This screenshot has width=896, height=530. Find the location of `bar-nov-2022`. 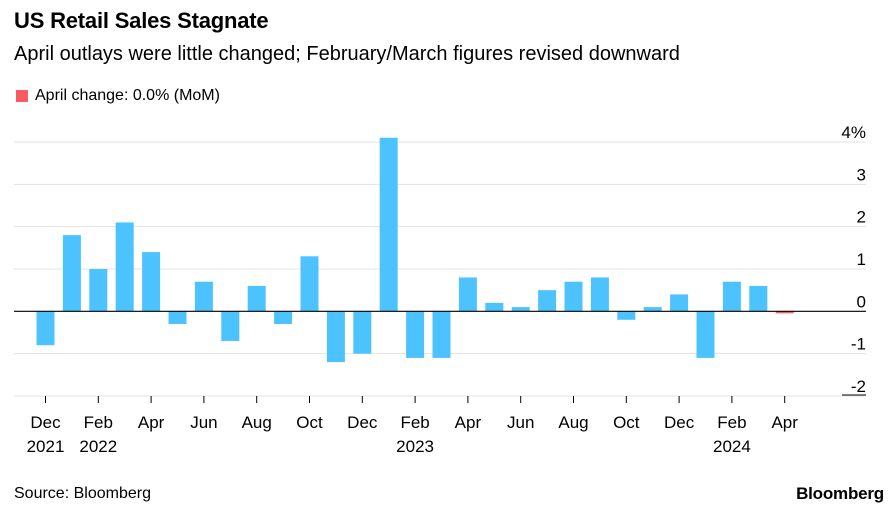

bar-nov-2022 is located at coordinates (335, 337).